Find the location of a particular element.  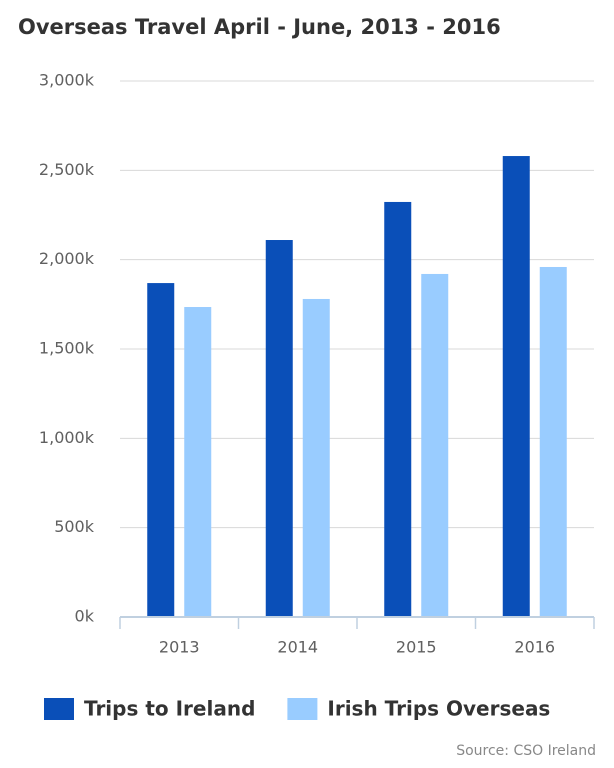

legend-label: Trips to Ireland is located at coordinates (169, 709).